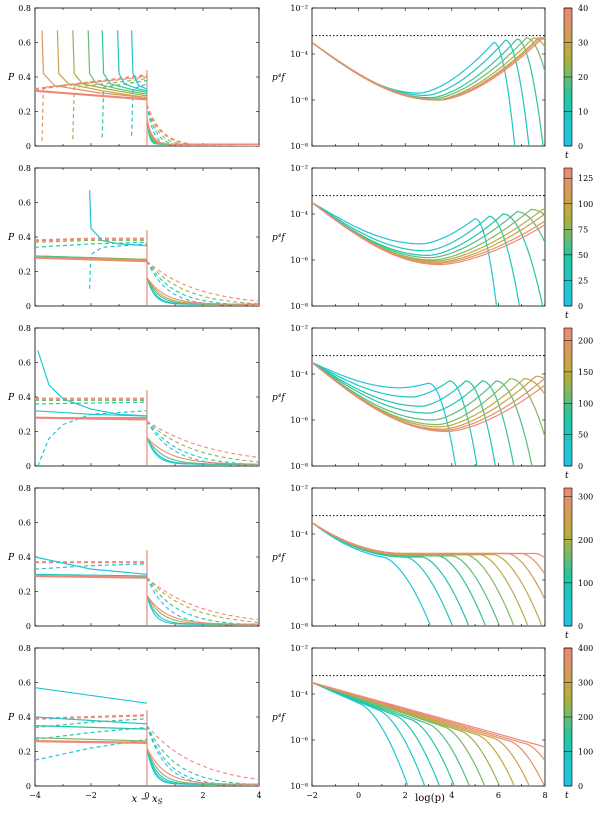 This screenshot has height=819, width=602. I want to click on colorbar-tick-label: 300, so click(585, 683).